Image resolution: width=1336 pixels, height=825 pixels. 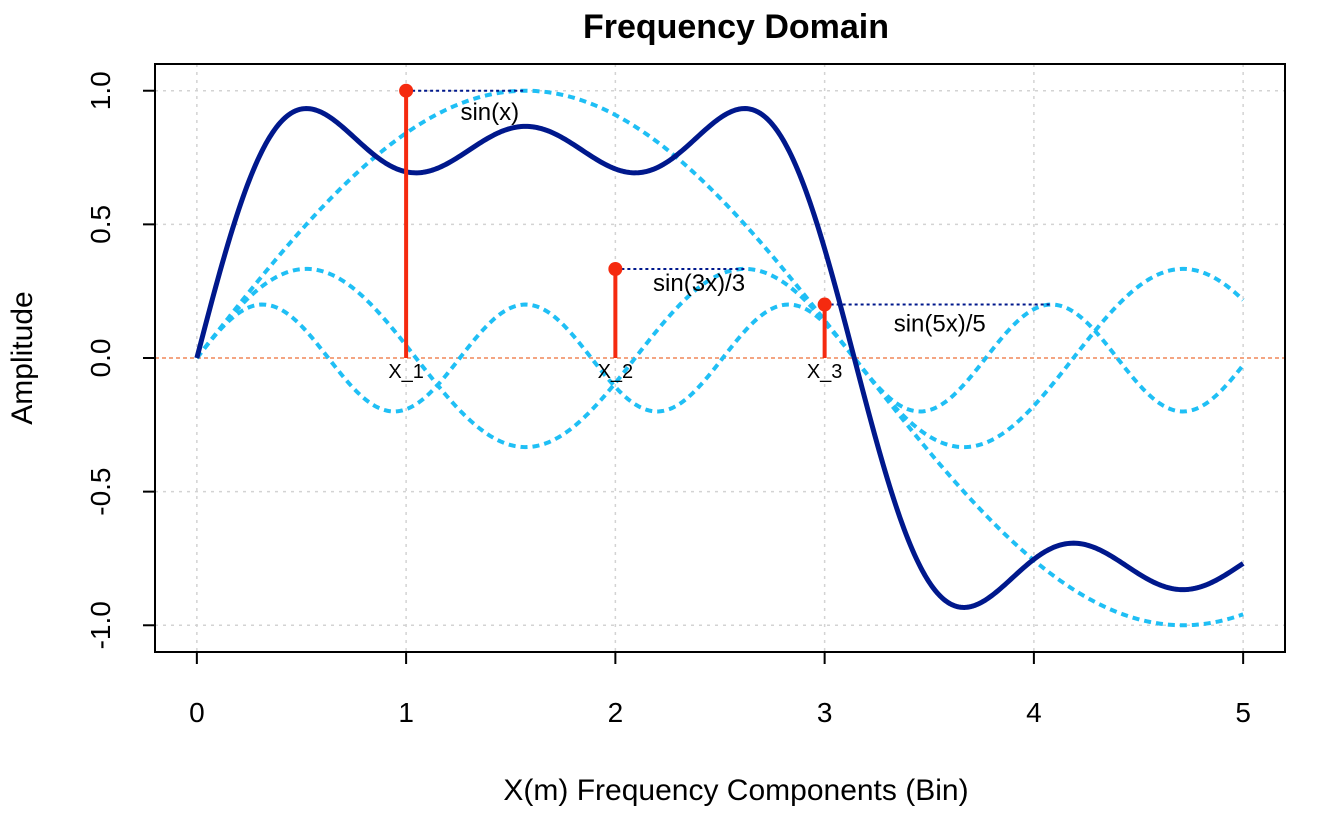 I want to click on x-axis-label: X(m) Frequency Components (Bin), so click(x=735, y=790).